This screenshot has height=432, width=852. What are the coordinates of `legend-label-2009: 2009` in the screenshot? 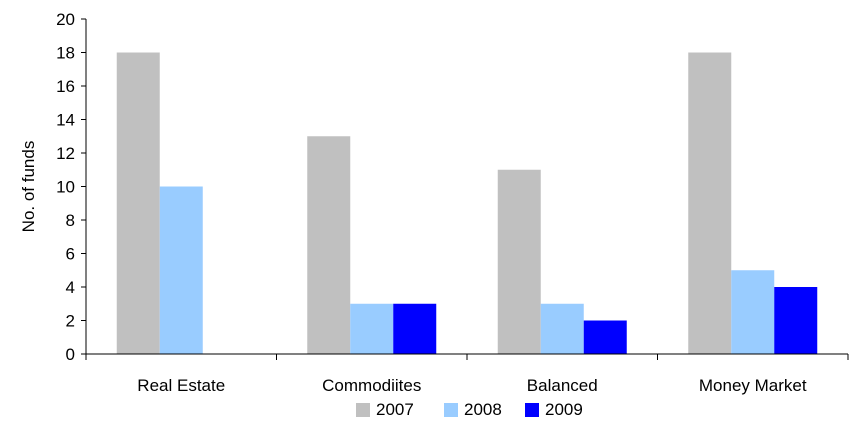 It's located at (564, 409).